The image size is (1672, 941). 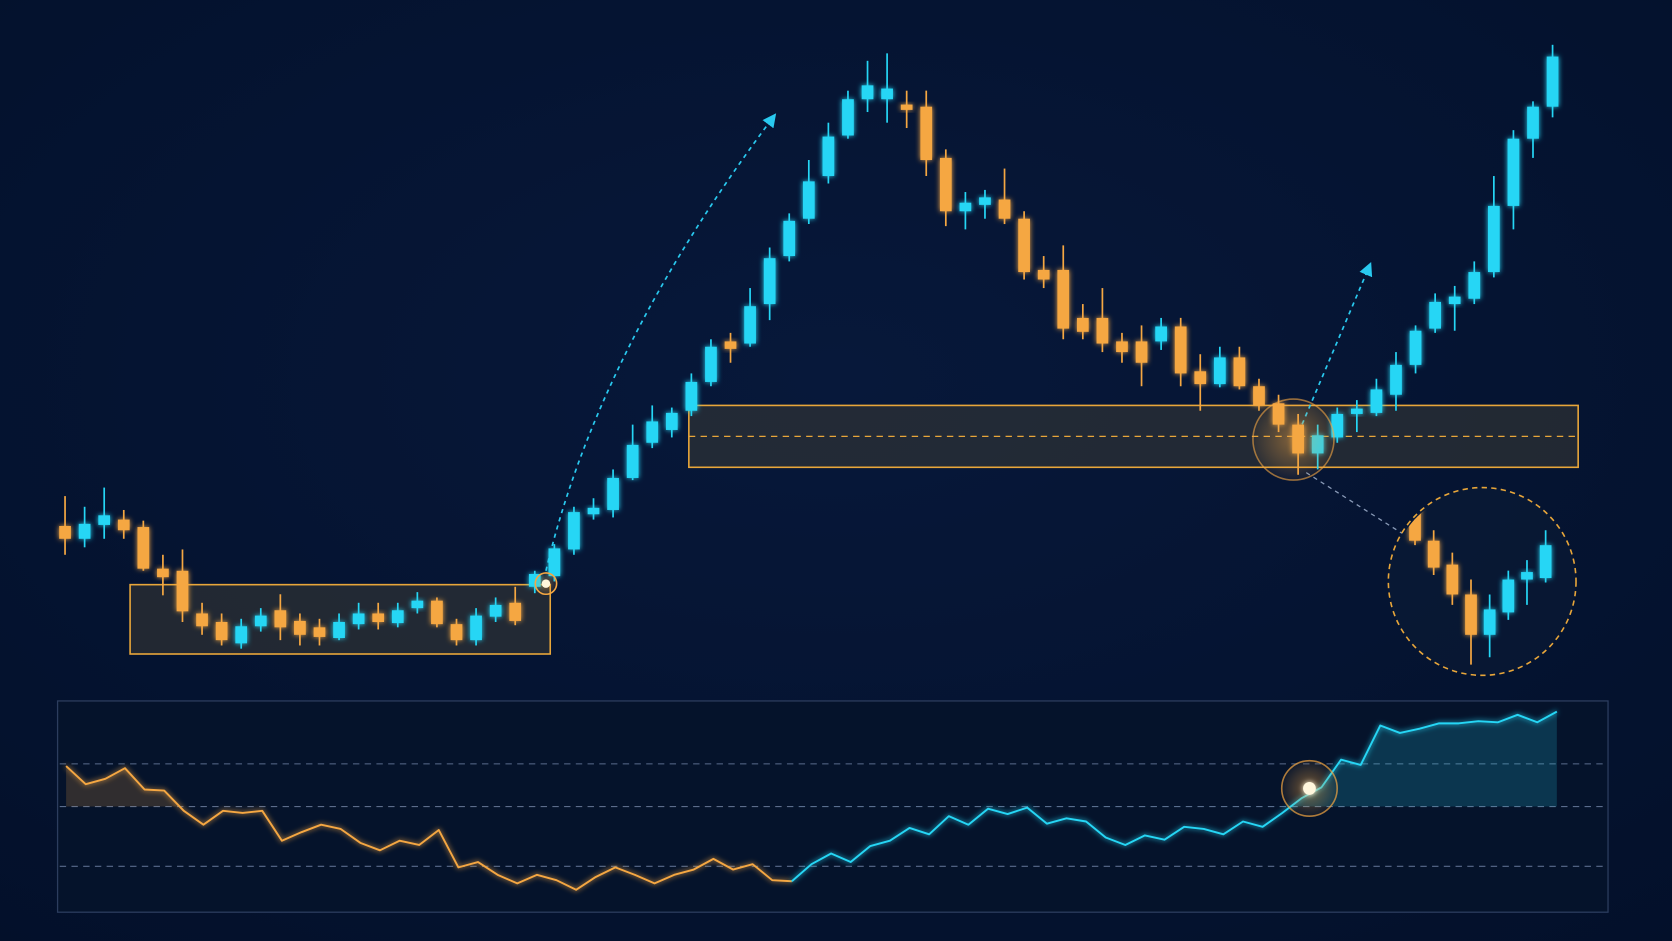 What do you see at coordinates (661, 342) in the screenshot?
I see `move-arrow` at bounding box center [661, 342].